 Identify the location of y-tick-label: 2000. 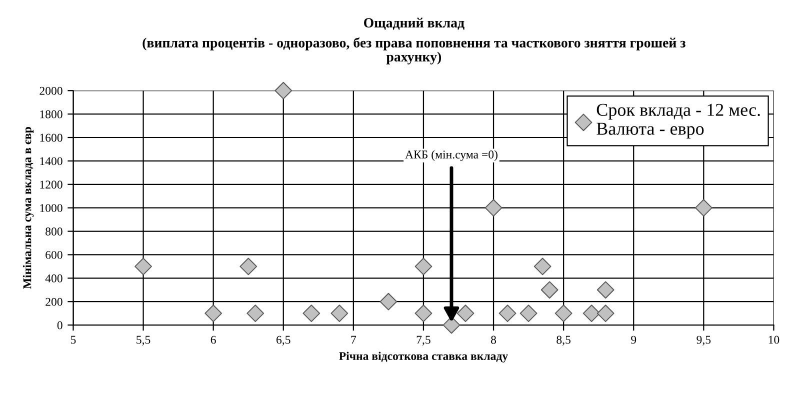
(51, 90).